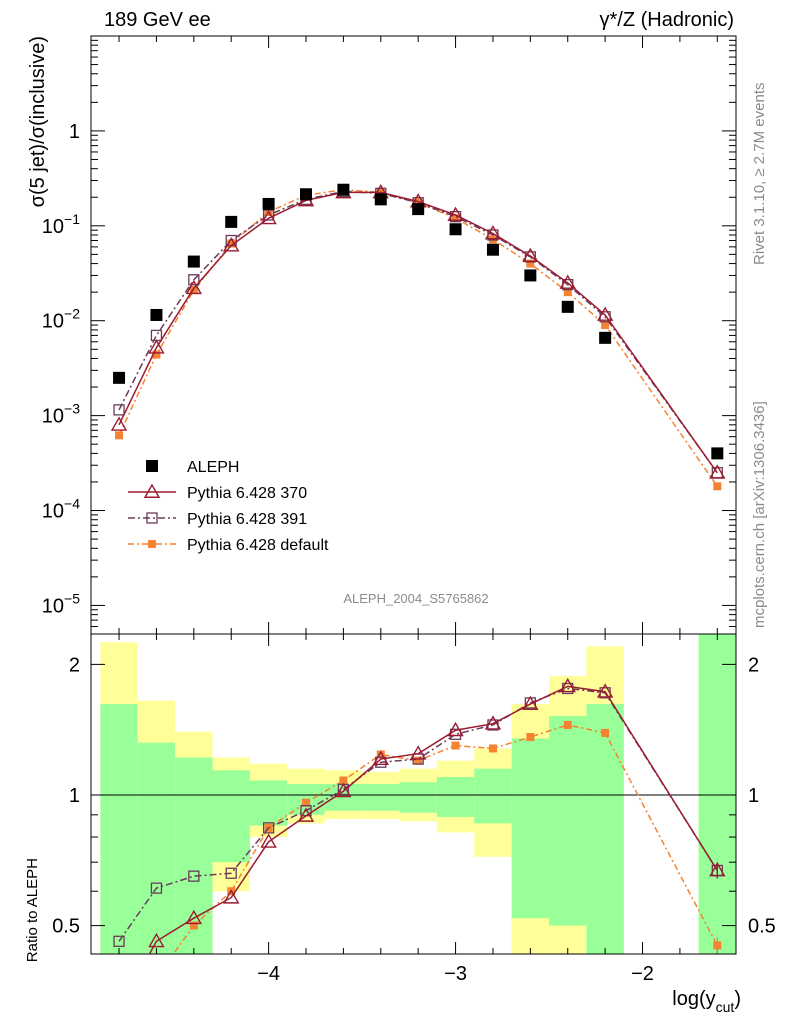 This screenshot has height=1024, width=786. Describe the element at coordinates (74, 132) in the screenshot. I see `main-ytick-label-base: 1` at that location.